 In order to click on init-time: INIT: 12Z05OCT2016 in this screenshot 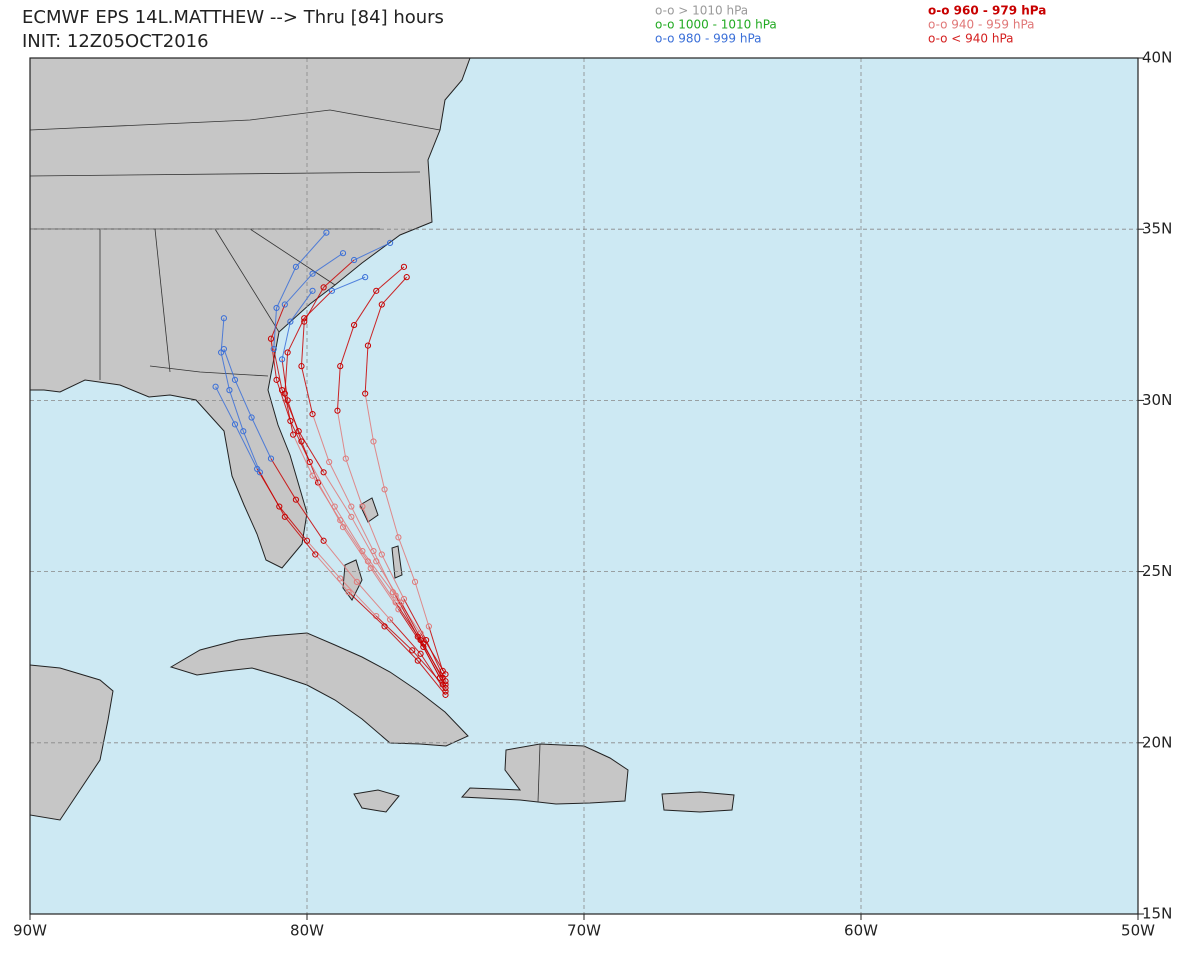, I will do `click(115, 41)`.